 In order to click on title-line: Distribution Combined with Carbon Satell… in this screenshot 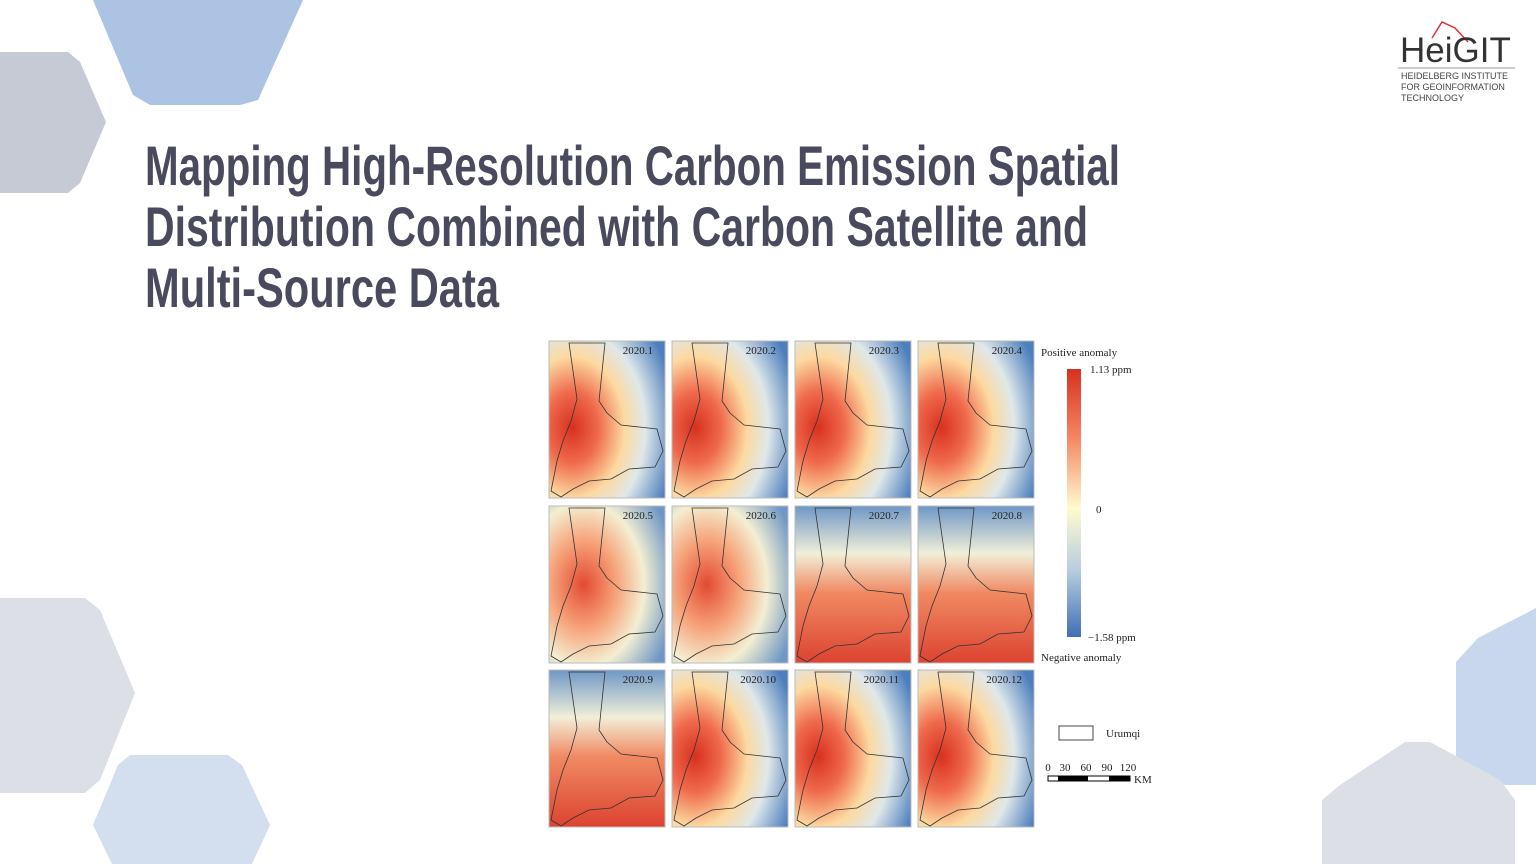, I will do `click(616, 226)`.